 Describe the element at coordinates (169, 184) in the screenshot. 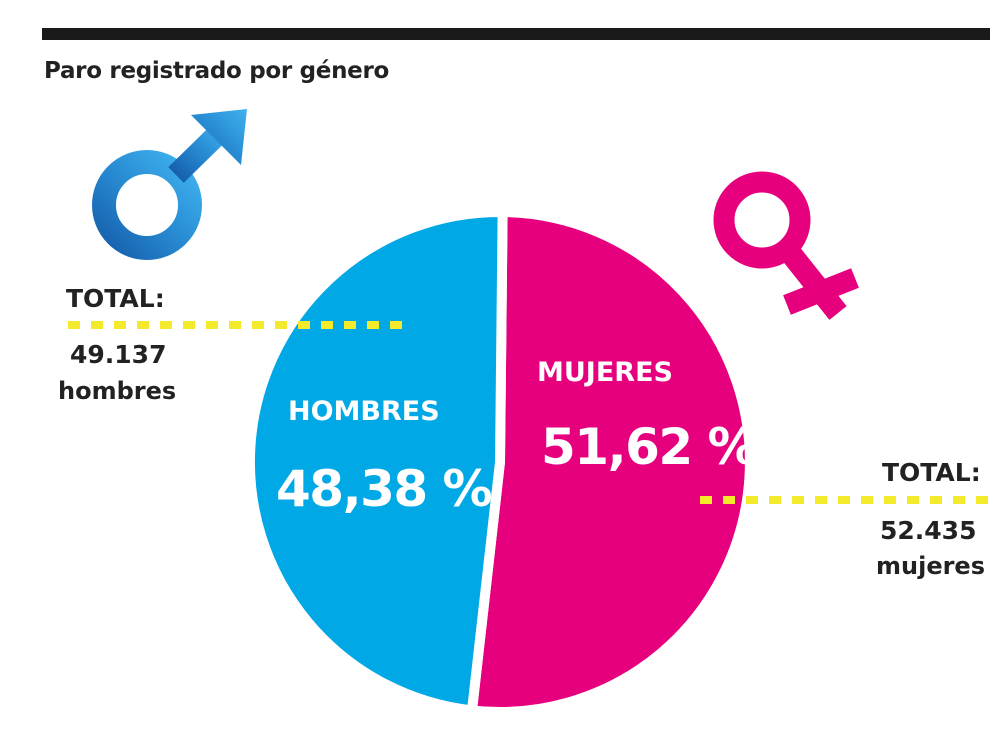

I see `male-symbol-icon` at that location.